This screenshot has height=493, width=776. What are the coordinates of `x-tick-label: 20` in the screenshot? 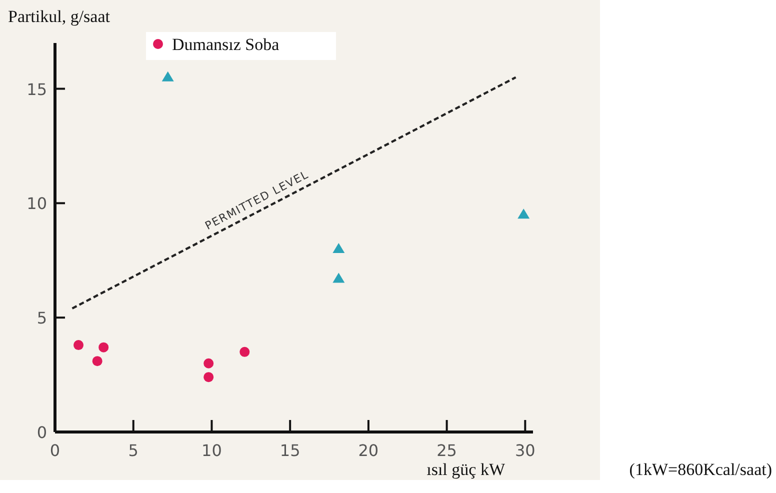 It's located at (368, 450).